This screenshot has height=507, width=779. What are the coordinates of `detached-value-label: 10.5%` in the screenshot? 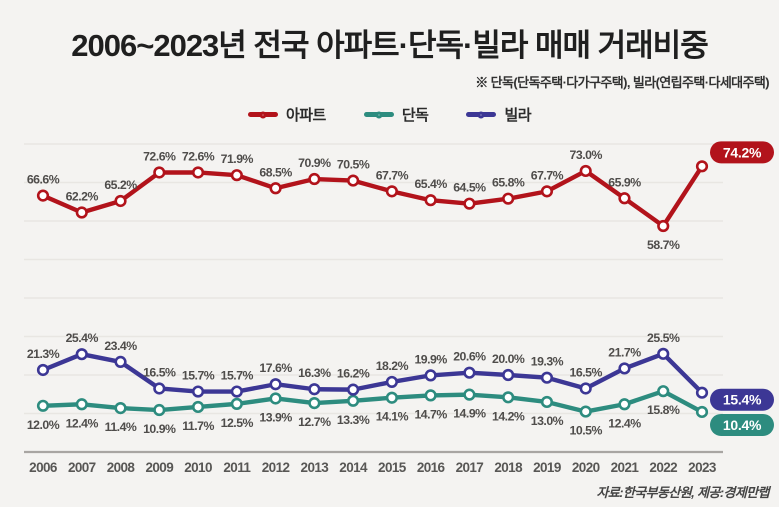 It's located at (586, 431).